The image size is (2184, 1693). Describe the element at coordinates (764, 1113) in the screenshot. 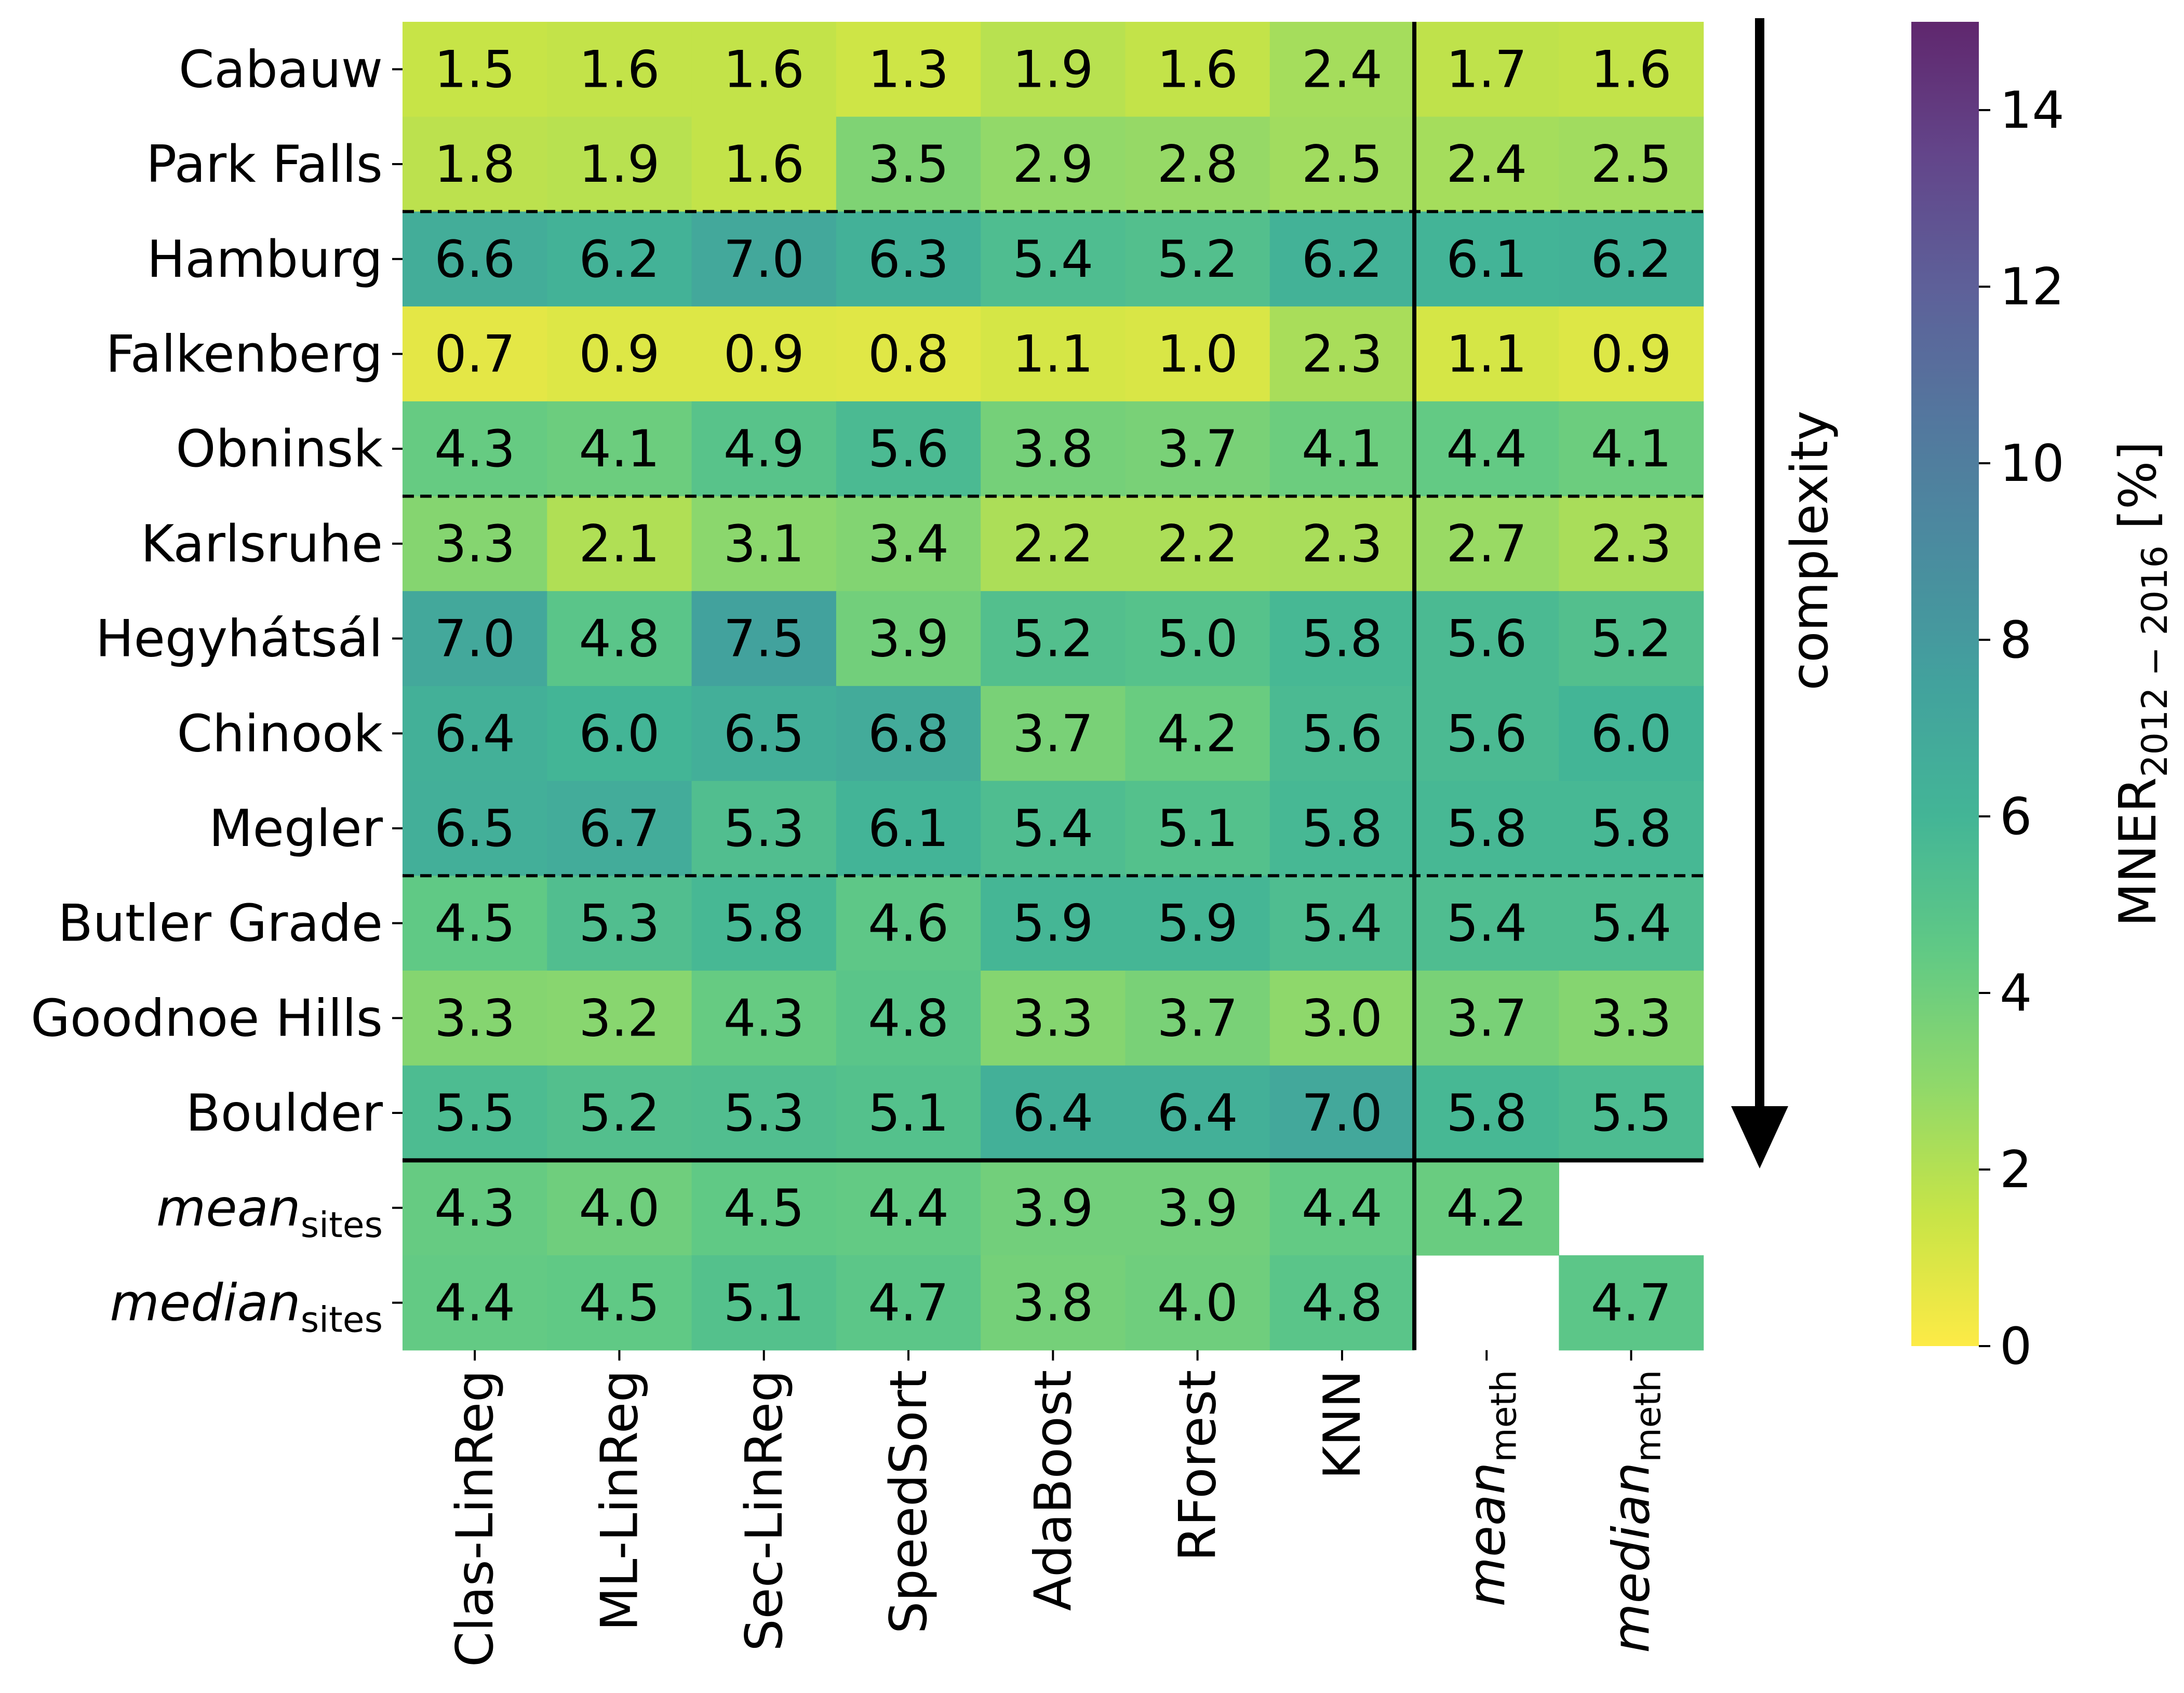

I see `cell-boulder-sec-linreg` at that location.